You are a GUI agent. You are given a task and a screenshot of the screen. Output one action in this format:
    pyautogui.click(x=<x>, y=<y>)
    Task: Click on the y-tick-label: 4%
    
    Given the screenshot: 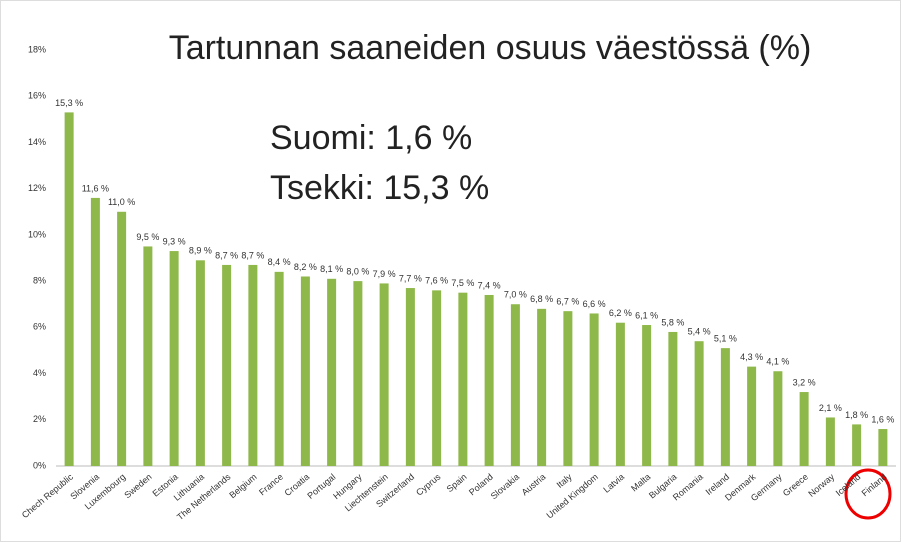 What is the action you would take?
    pyautogui.click(x=39, y=373)
    